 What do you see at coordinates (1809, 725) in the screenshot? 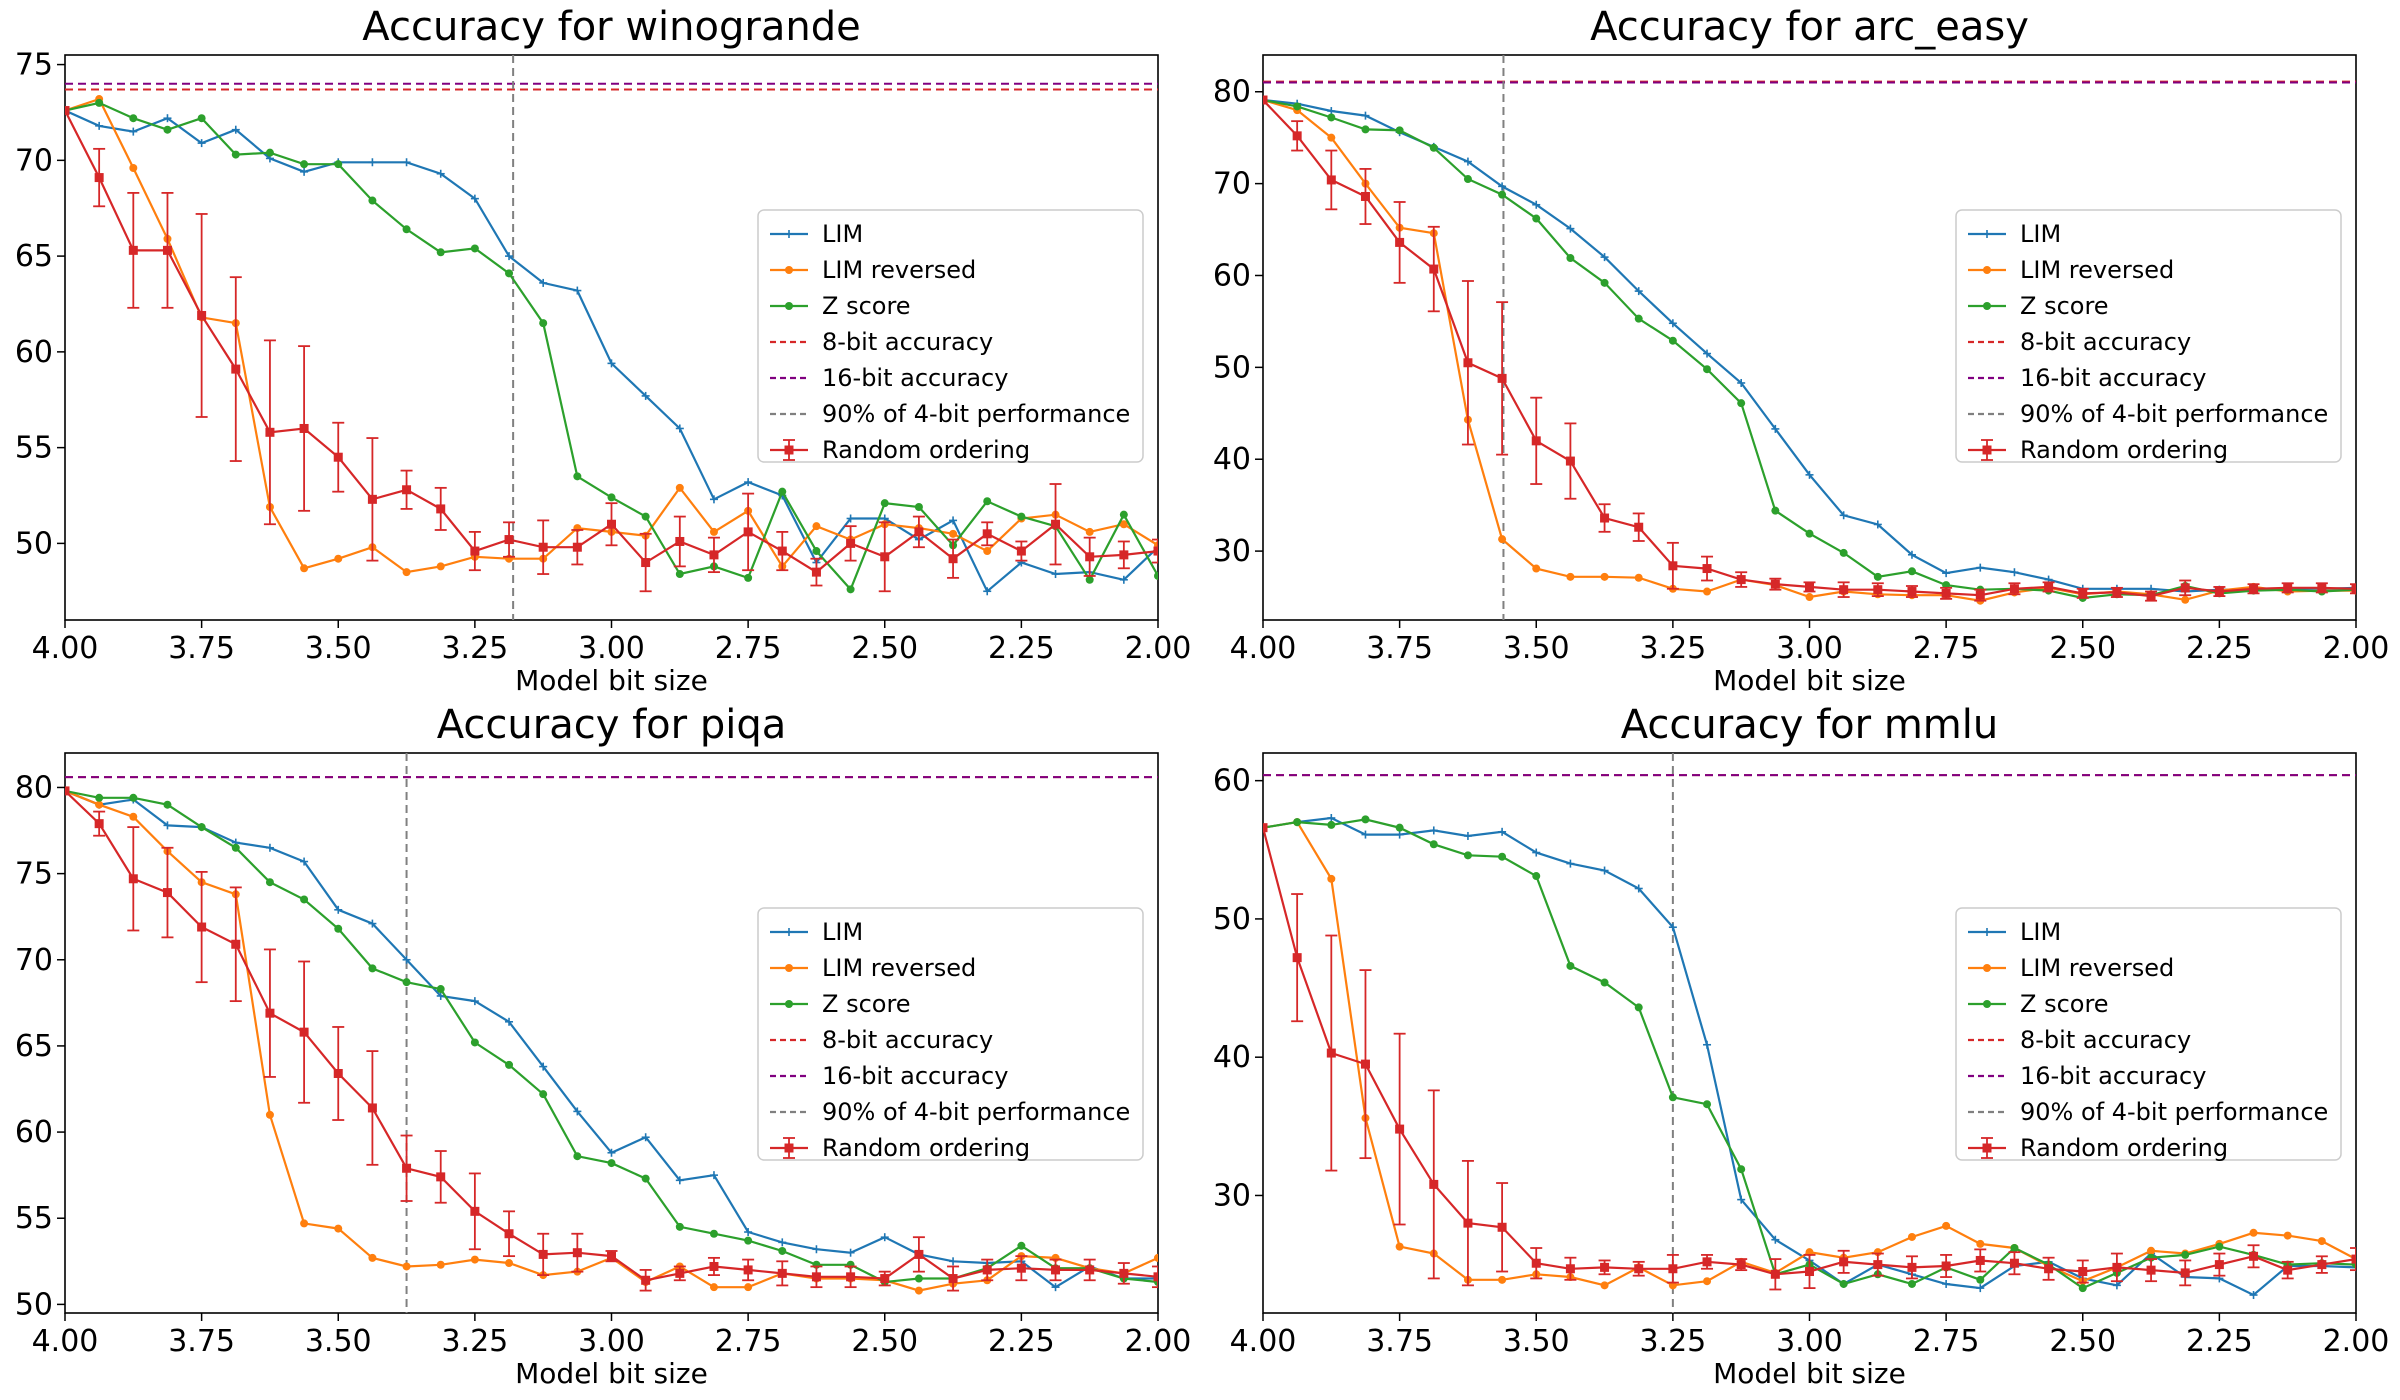
I see `chart-title: Accuracy for mmlu` at bounding box center [1809, 725].